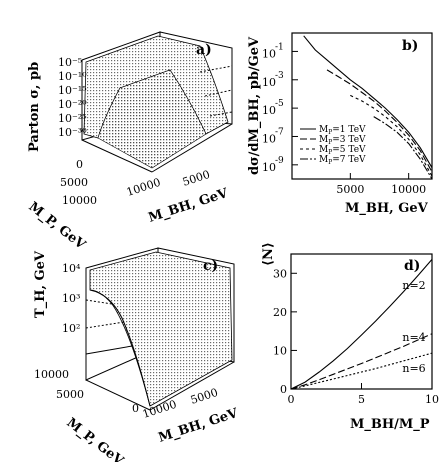  Describe the element at coordinates (204, 396) in the screenshot. I see `panel-c-xtick: 5000` at that location.